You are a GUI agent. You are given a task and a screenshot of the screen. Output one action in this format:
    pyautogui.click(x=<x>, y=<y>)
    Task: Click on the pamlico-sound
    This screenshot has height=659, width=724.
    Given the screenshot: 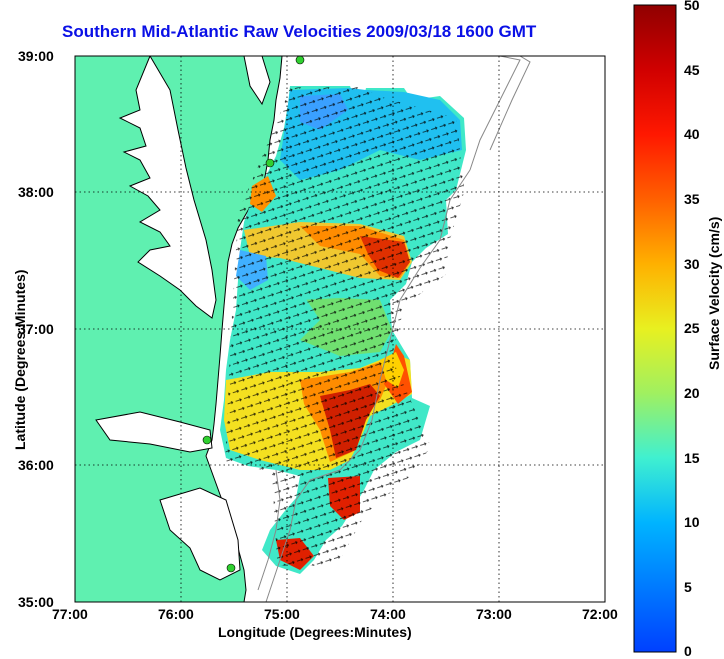 What is the action you would take?
    pyautogui.click(x=200, y=534)
    